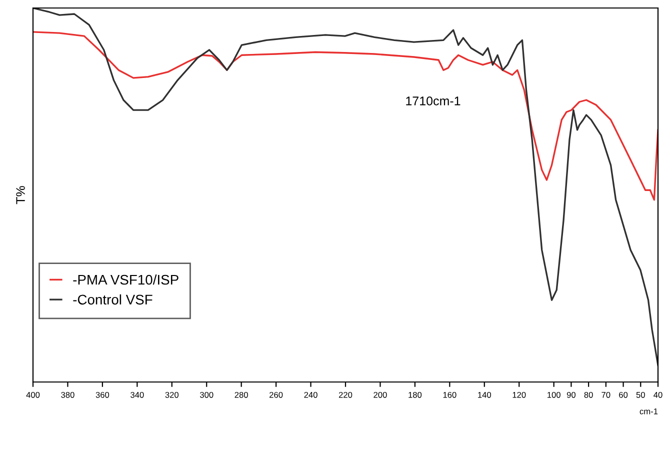 The width and height of the screenshot is (670, 468). I want to click on legend-label: -PMA VSF10/ISP, so click(125, 279).